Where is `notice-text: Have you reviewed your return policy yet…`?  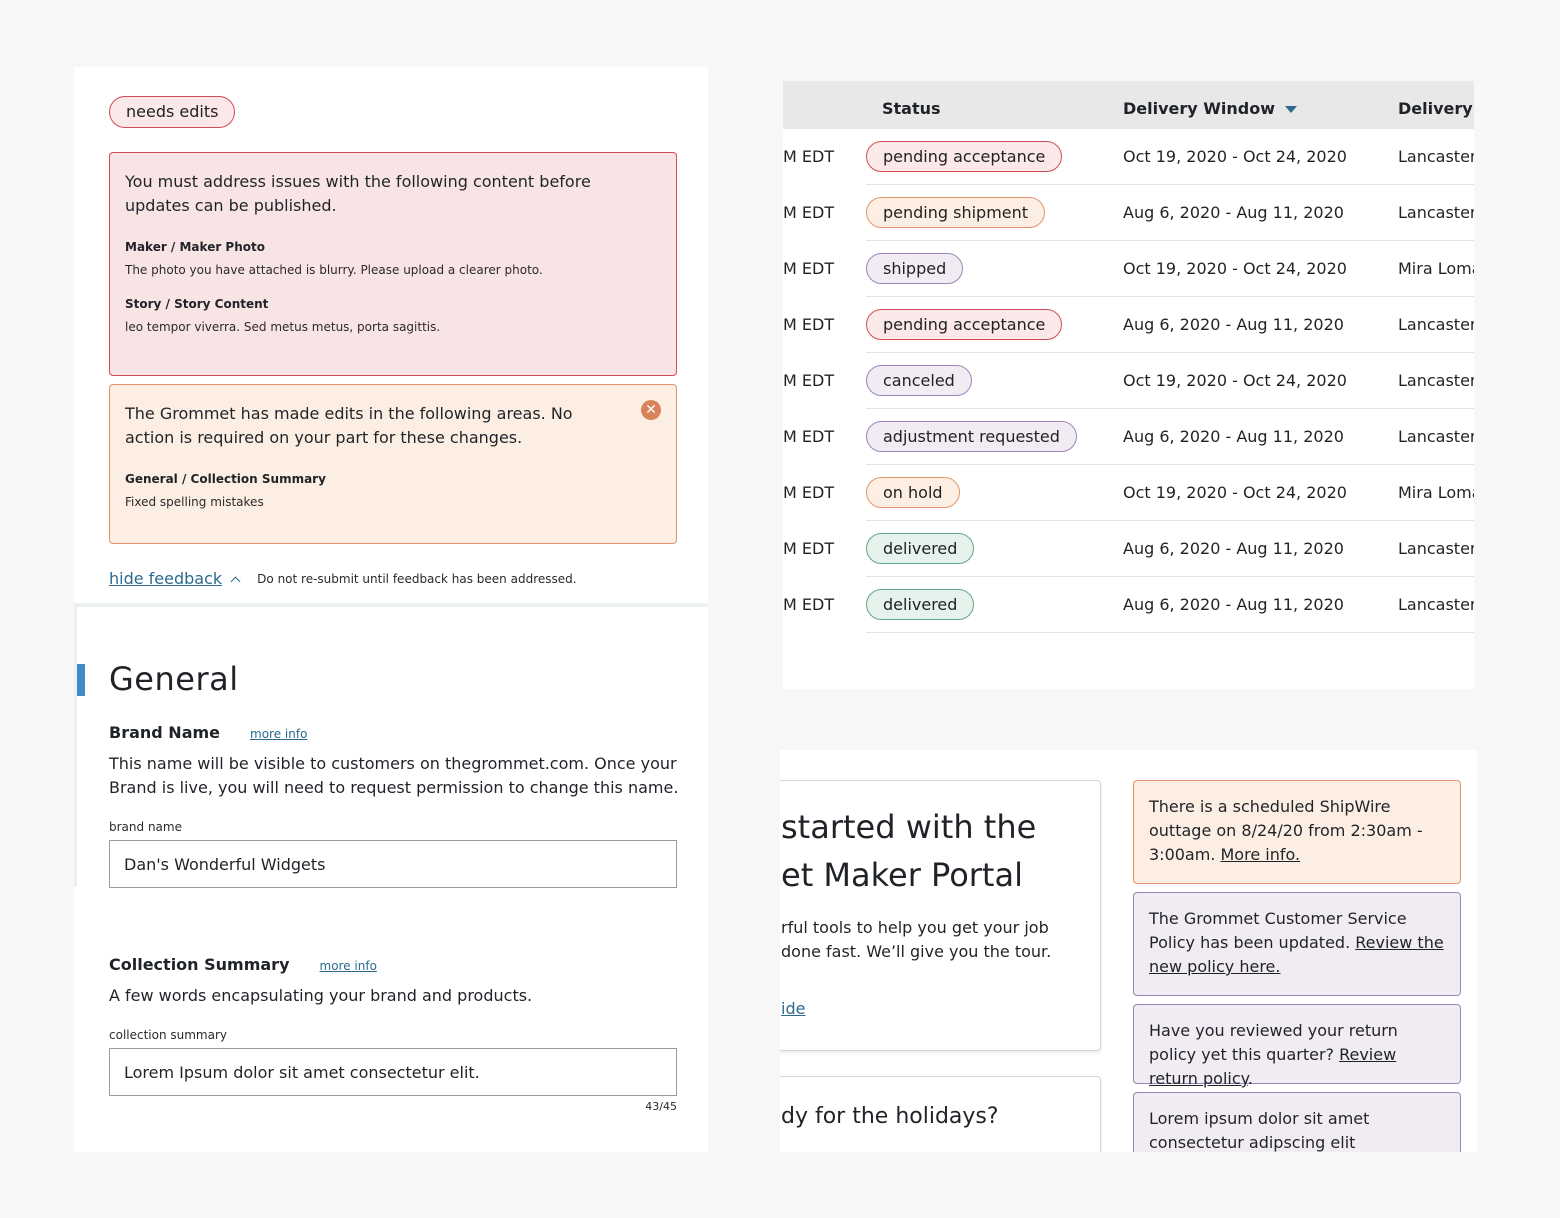 notice-text: Have you reviewed your return policy yet… is located at coordinates (1273, 1042).